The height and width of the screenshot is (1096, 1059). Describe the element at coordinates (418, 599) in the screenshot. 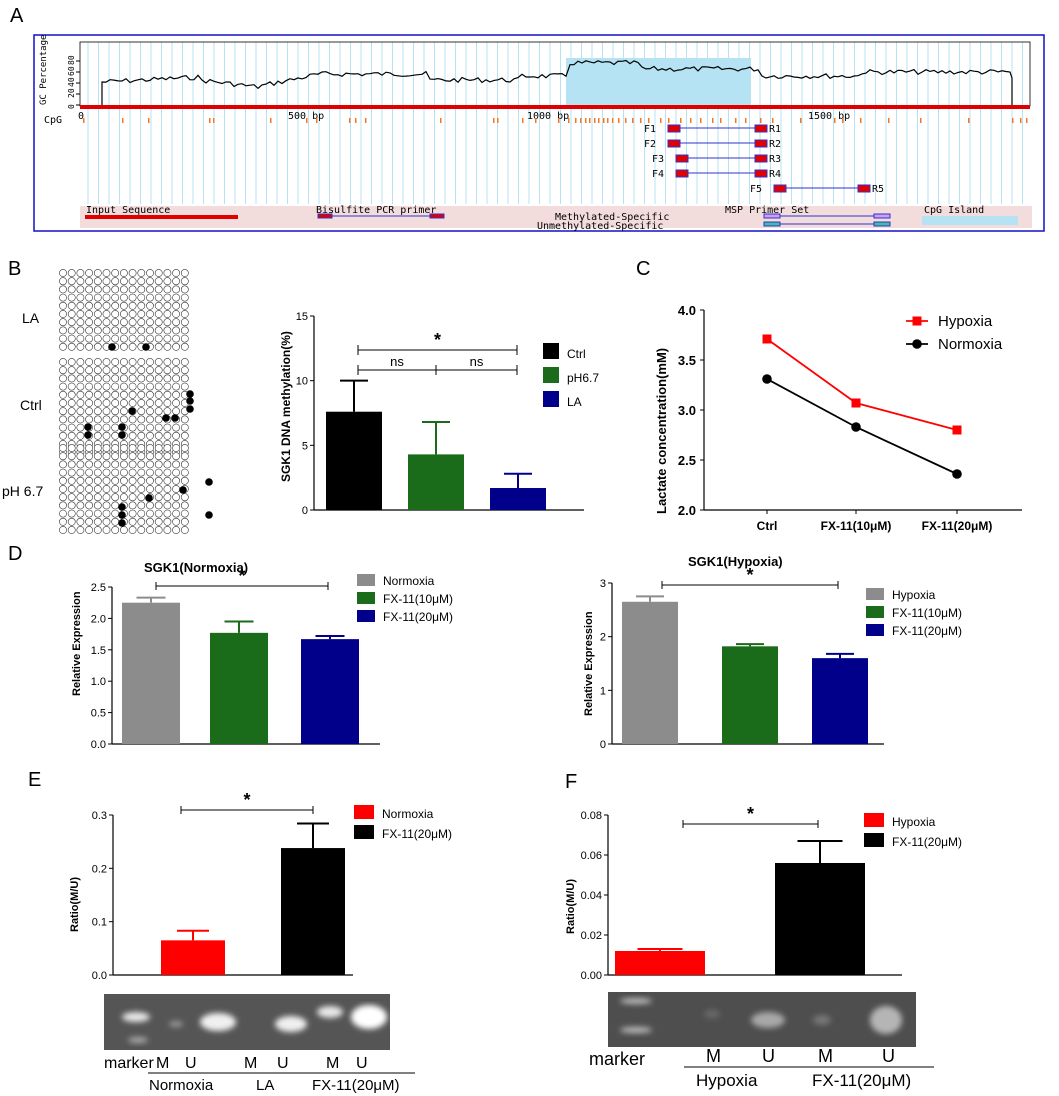

I see `legend-label: FX-11(10μM)` at that location.